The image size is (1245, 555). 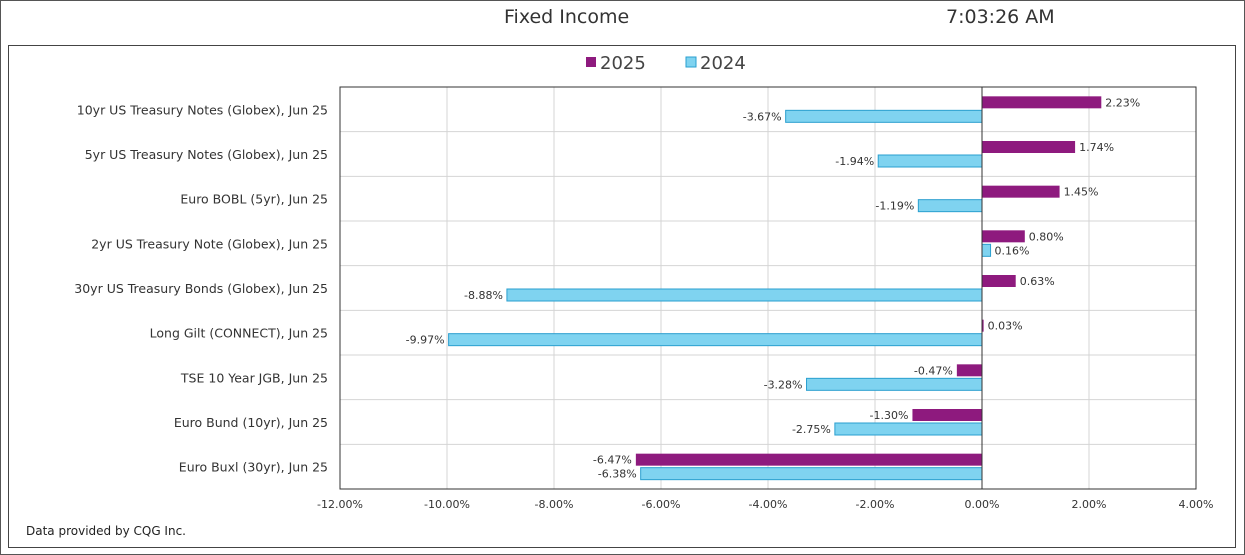 What do you see at coordinates (982, 504) in the screenshot?
I see `x-tick-label: 0.00%` at bounding box center [982, 504].